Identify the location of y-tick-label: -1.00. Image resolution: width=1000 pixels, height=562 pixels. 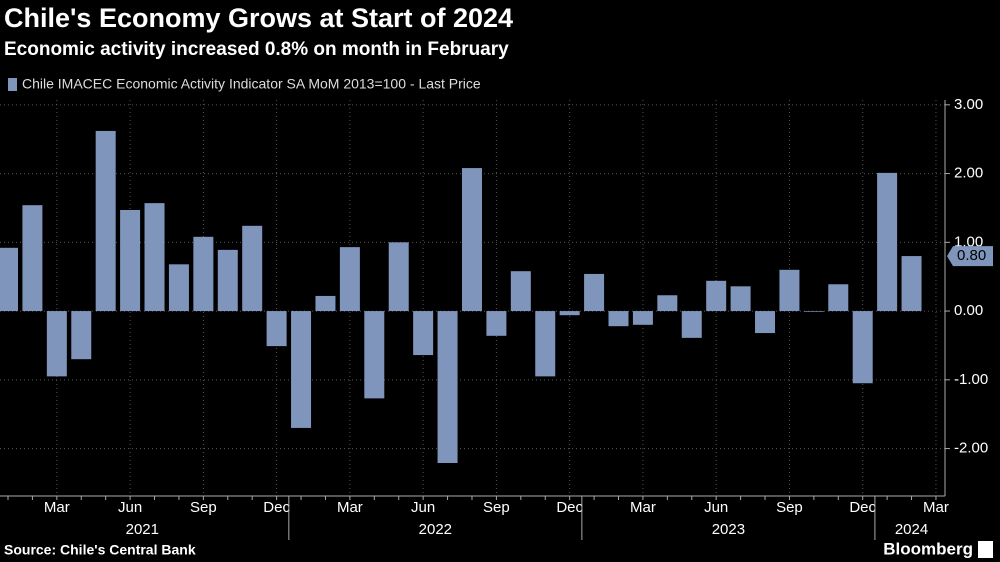
(971, 379).